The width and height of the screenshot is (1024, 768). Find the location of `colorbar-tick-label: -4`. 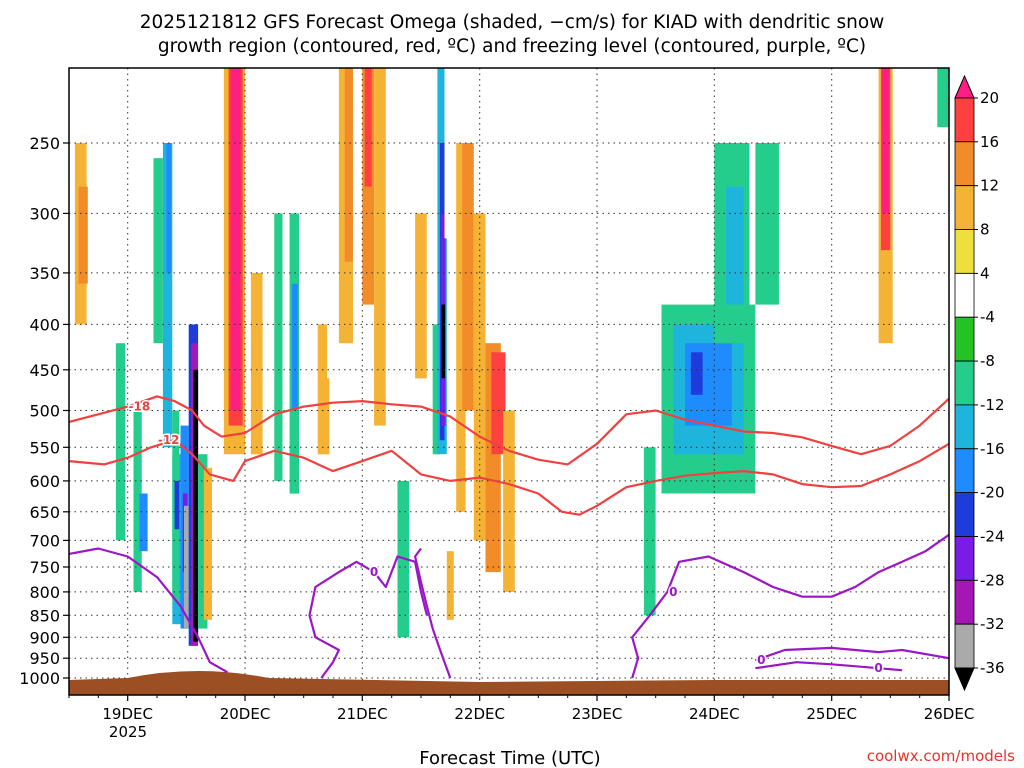

colorbar-tick-label: -4 is located at coordinates (987, 317).